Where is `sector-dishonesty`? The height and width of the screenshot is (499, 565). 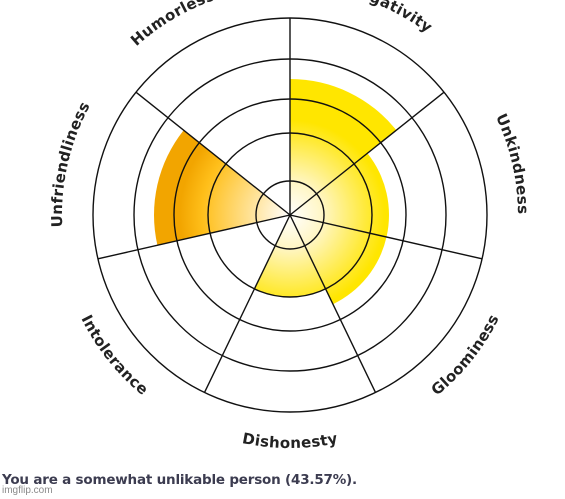
sector-dishonesty is located at coordinates (290, 256).